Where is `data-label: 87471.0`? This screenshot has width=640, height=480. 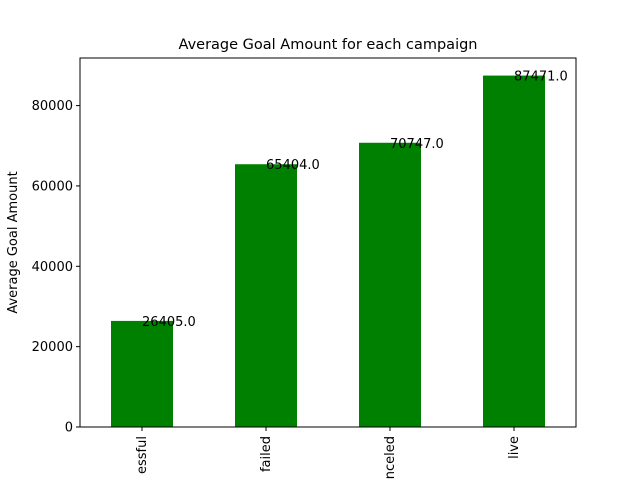 data-label: 87471.0 is located at coordinates (541, 77).